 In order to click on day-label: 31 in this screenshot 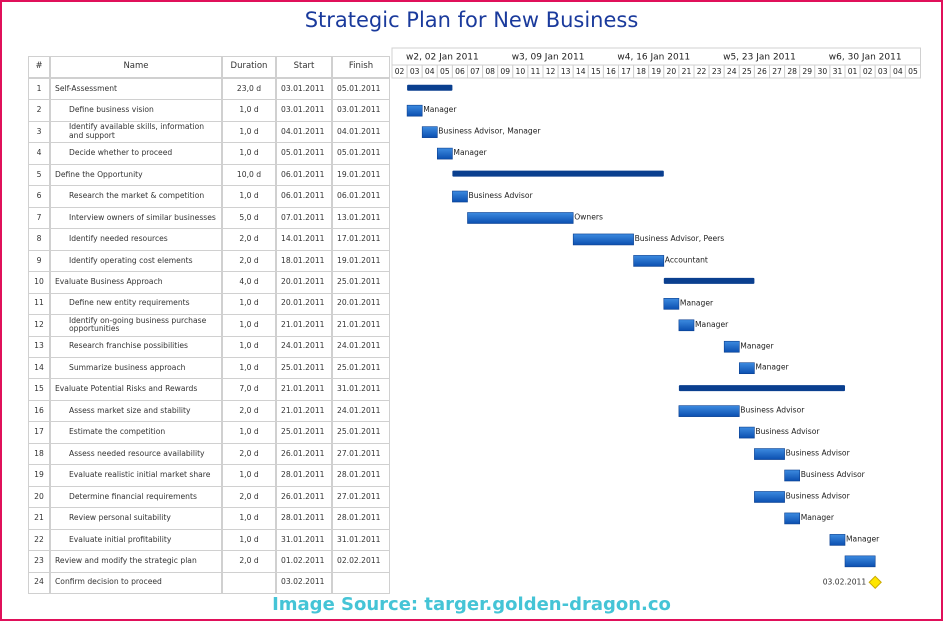, I will do `click(838, 71)`.